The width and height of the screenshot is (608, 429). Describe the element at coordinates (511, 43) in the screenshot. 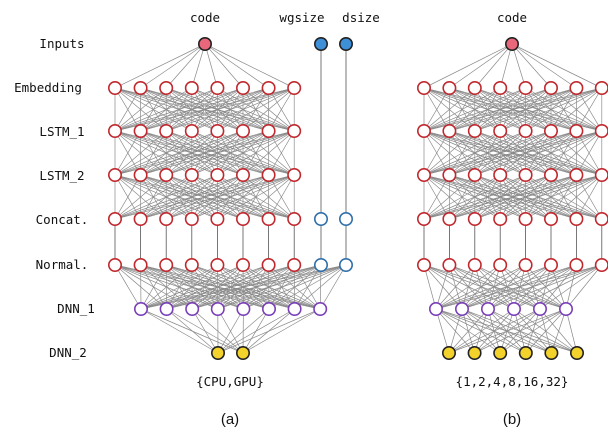

I see `panel-b-code-input-node` at that location.